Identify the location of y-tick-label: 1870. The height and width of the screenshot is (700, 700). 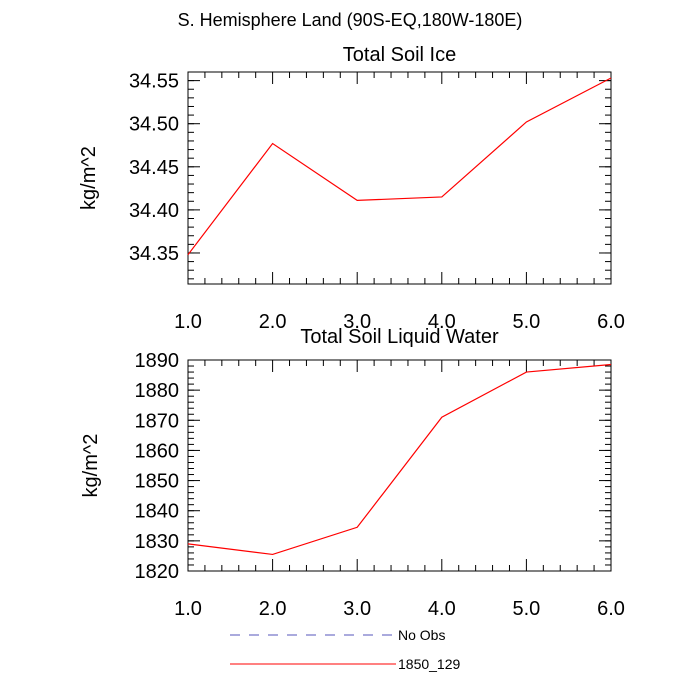
(157, 421).